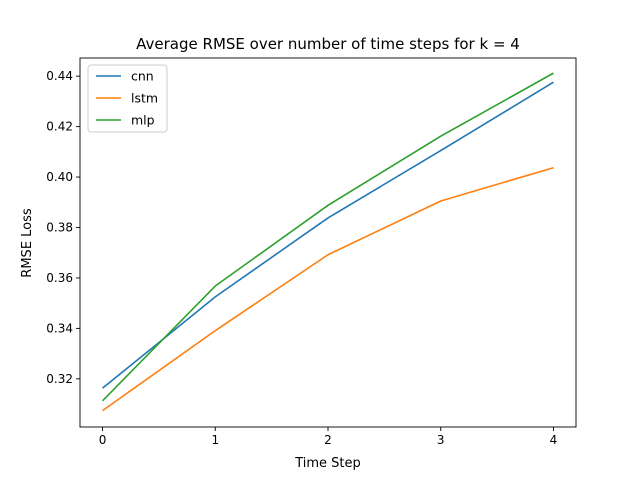 This screenshot has width=640, height=480. I want to click on legend: cnn lstm mlp, so click(127, 98).